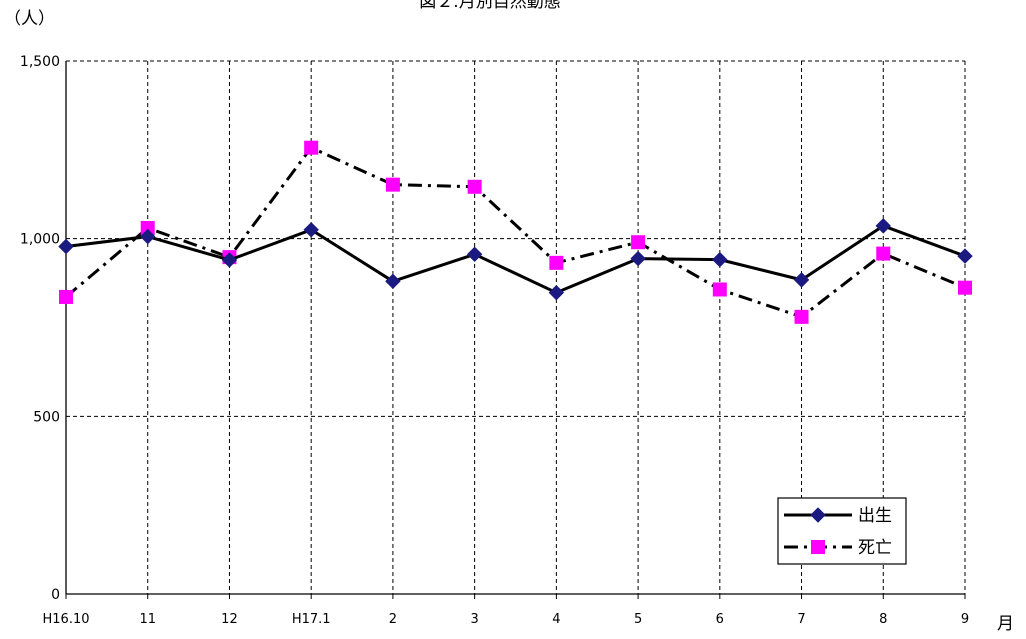 Image resolution: width=1026 pixels, height=639 pixels. I want to click on y-tick-label: 1,500, so click(40, 62).